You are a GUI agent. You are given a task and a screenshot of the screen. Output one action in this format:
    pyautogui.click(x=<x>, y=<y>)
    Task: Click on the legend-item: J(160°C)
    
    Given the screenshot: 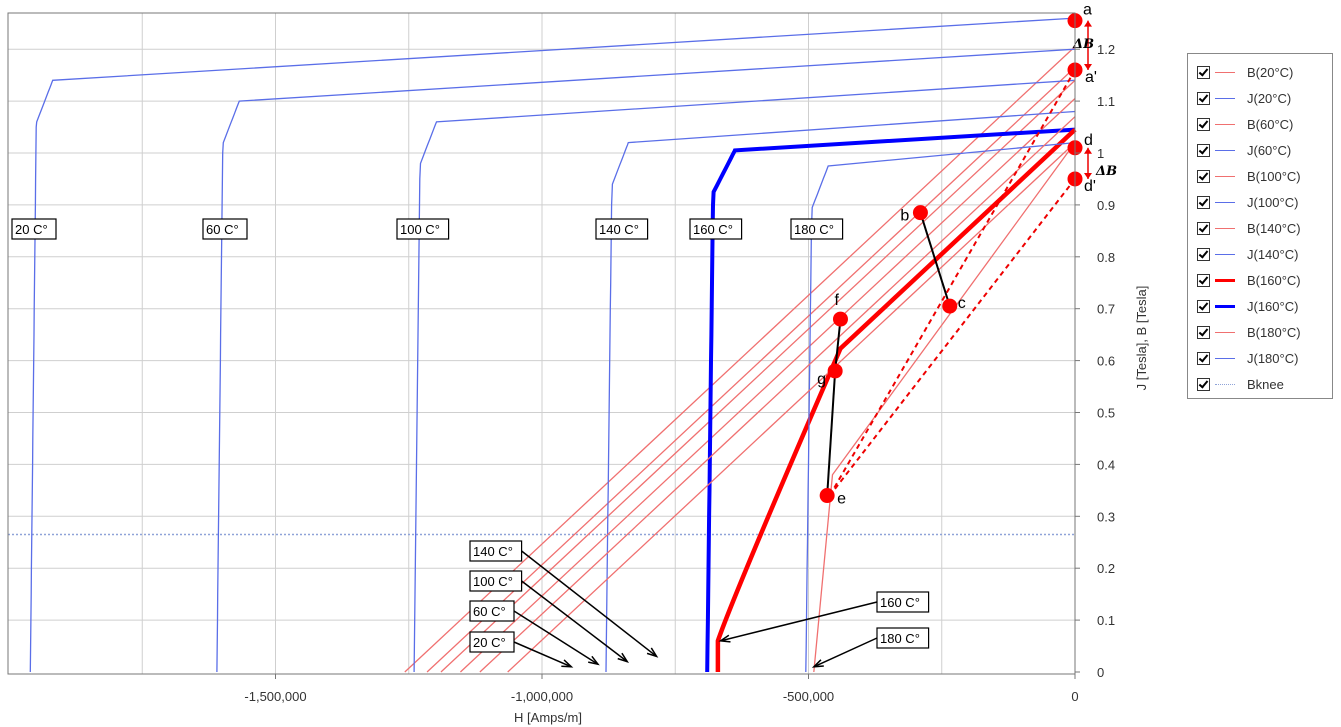 What is the action you would take?
    pyautogui.click(x=1264, y=306)
    